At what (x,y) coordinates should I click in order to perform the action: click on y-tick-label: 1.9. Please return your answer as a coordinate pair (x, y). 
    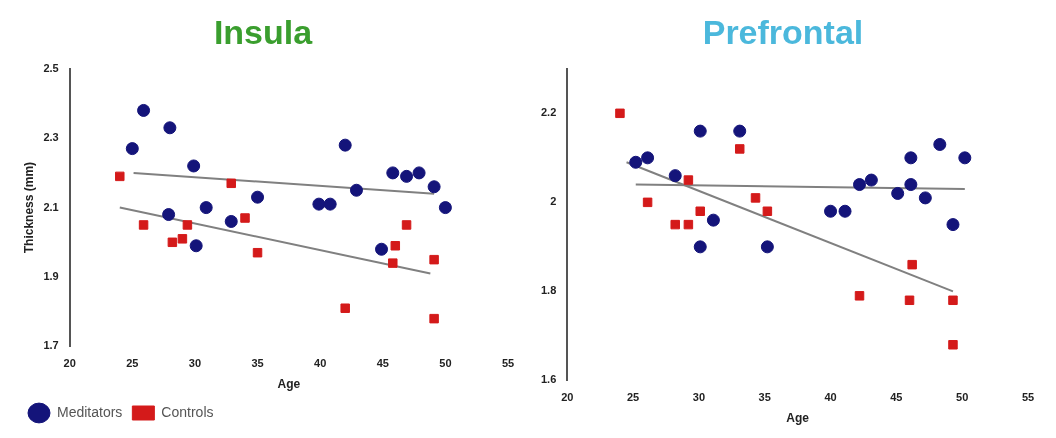
    Looking at the image, I should click on (51, 276).